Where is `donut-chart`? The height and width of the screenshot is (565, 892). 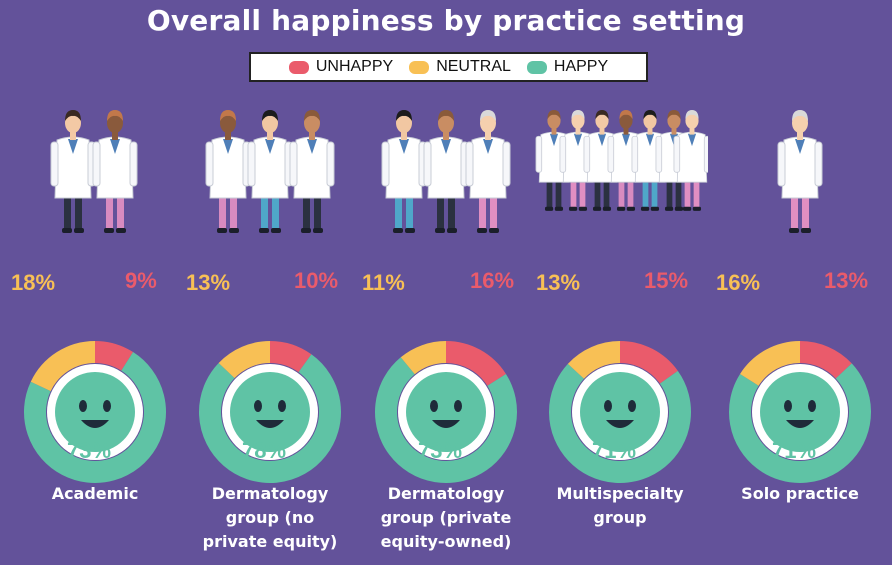
donut-chart is located at coordinates (800, 412).